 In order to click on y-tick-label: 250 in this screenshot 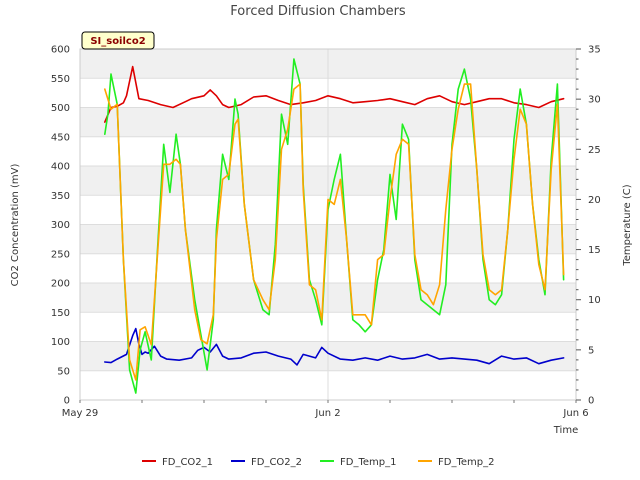, I will do `click(60, 254)`.